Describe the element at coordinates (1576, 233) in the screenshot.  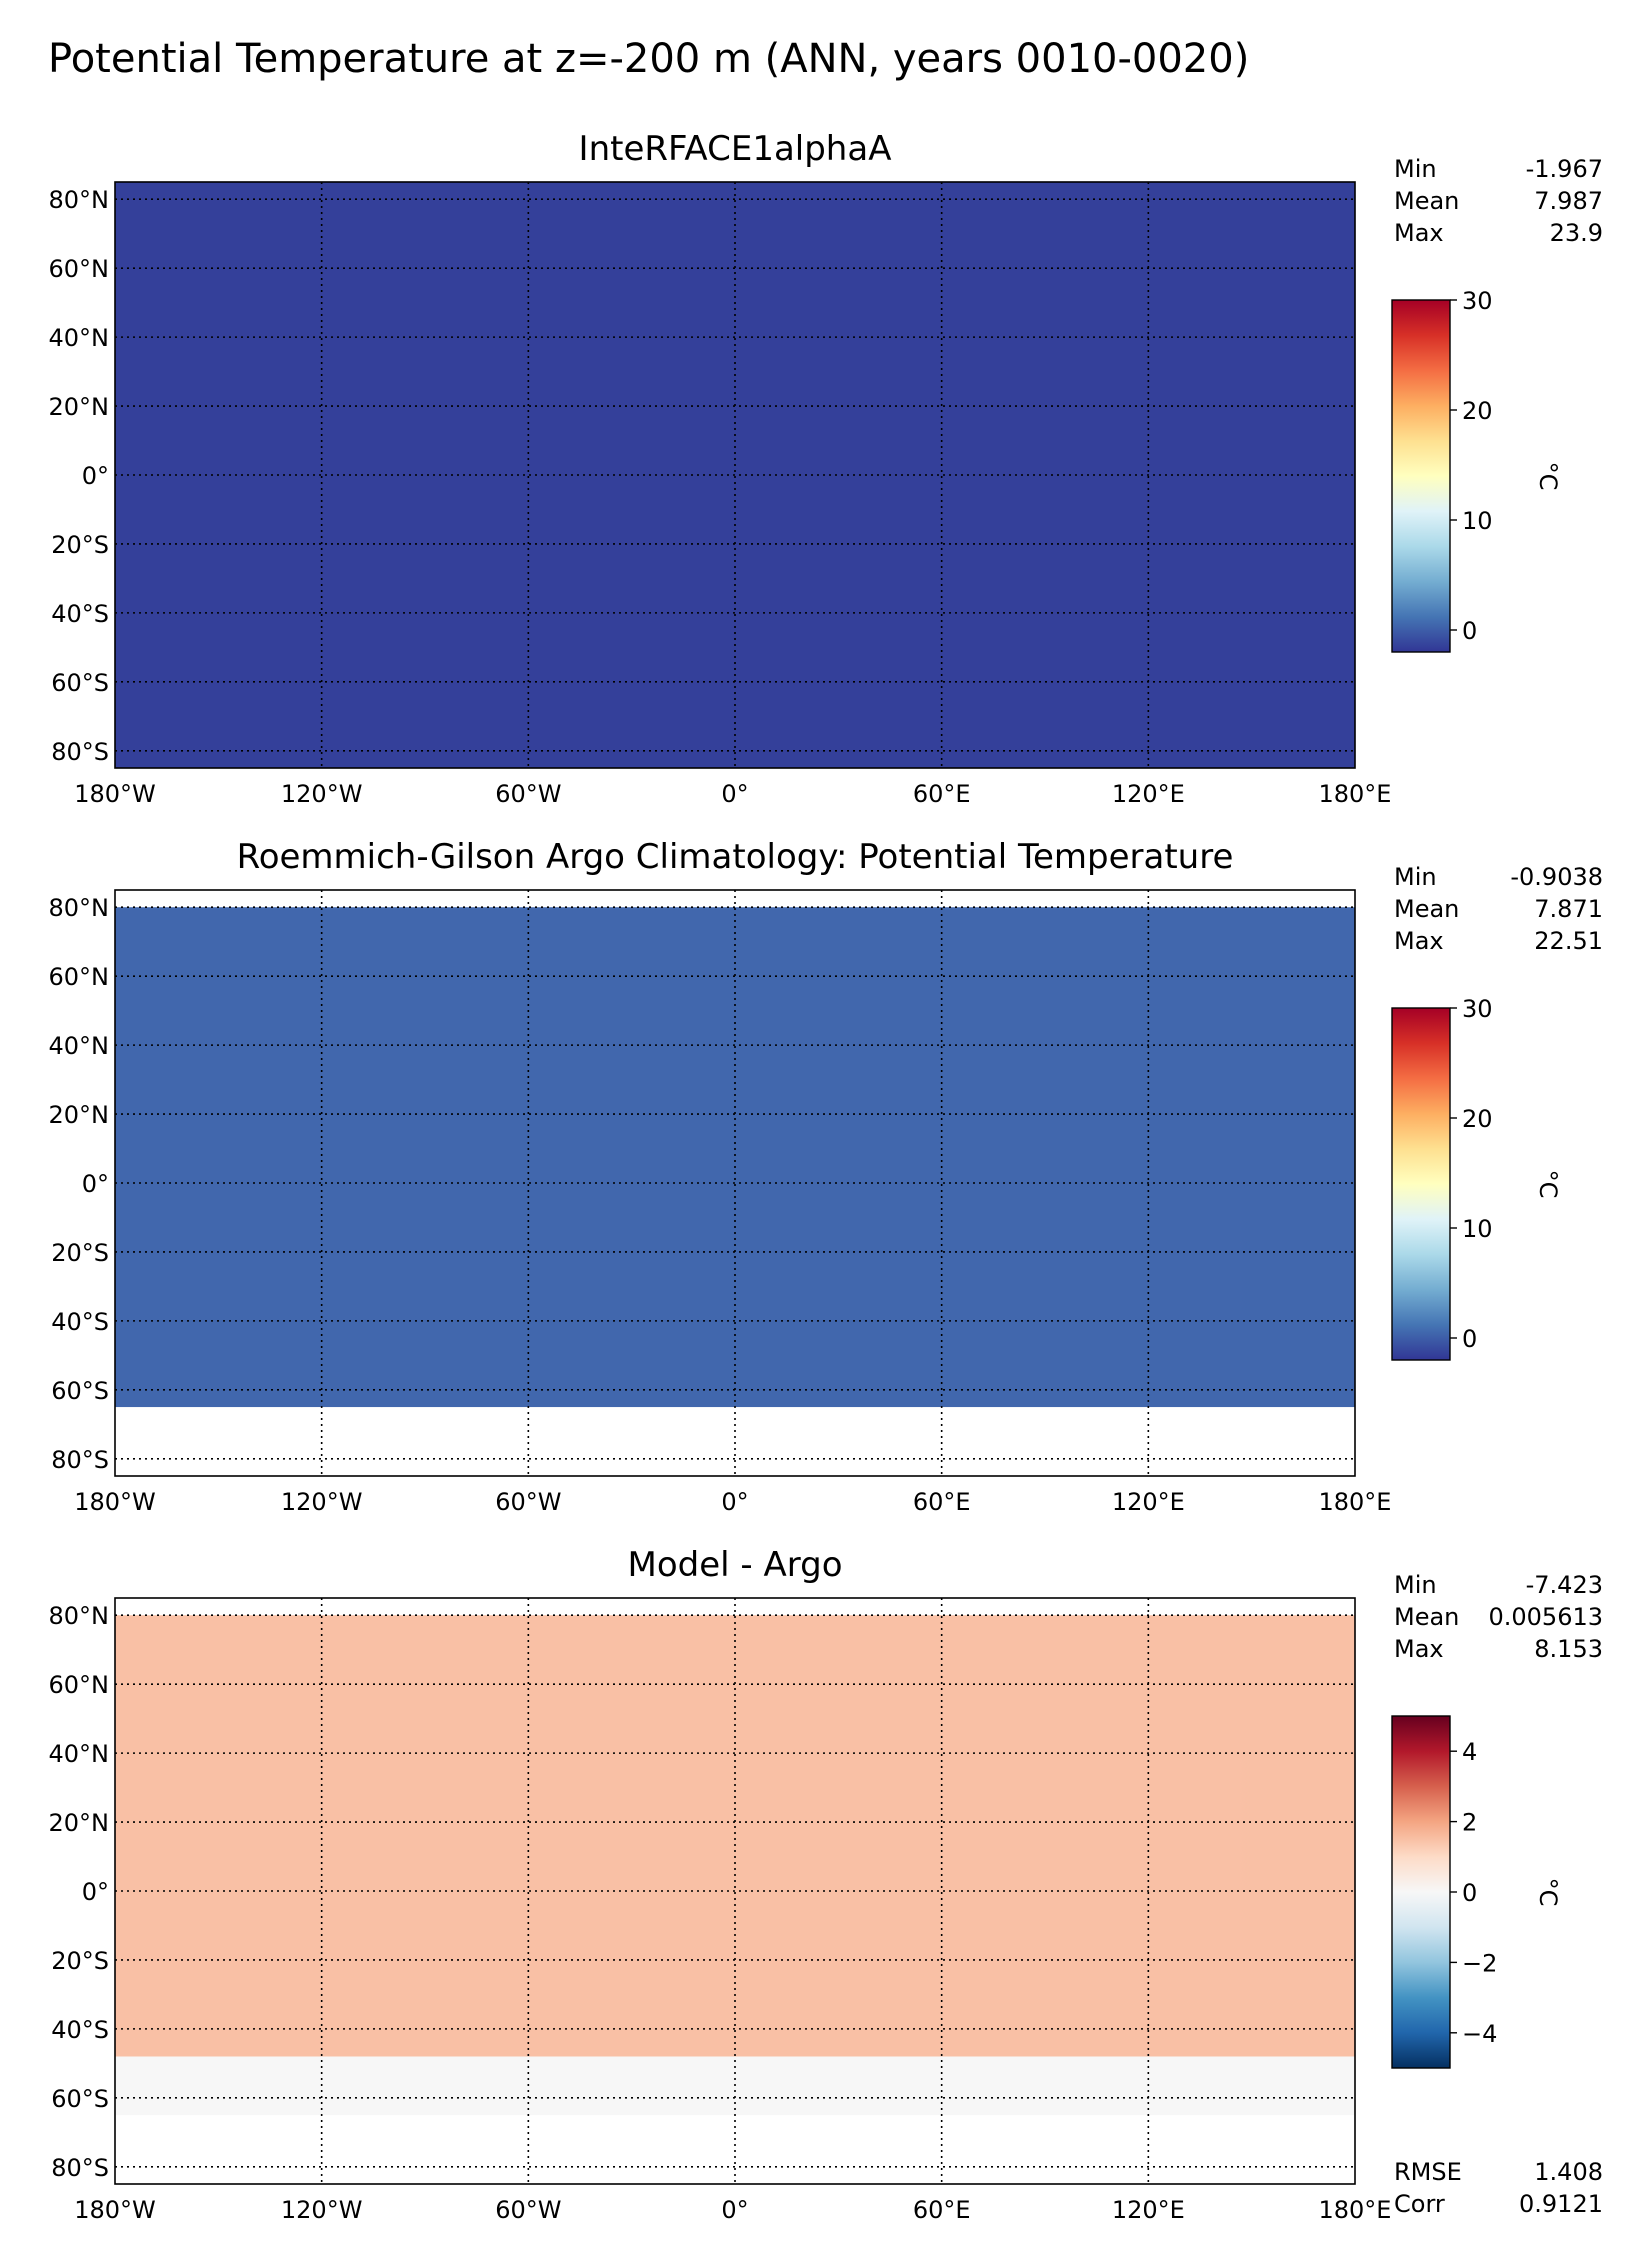
I see `stat-value: 23.9` at that location.